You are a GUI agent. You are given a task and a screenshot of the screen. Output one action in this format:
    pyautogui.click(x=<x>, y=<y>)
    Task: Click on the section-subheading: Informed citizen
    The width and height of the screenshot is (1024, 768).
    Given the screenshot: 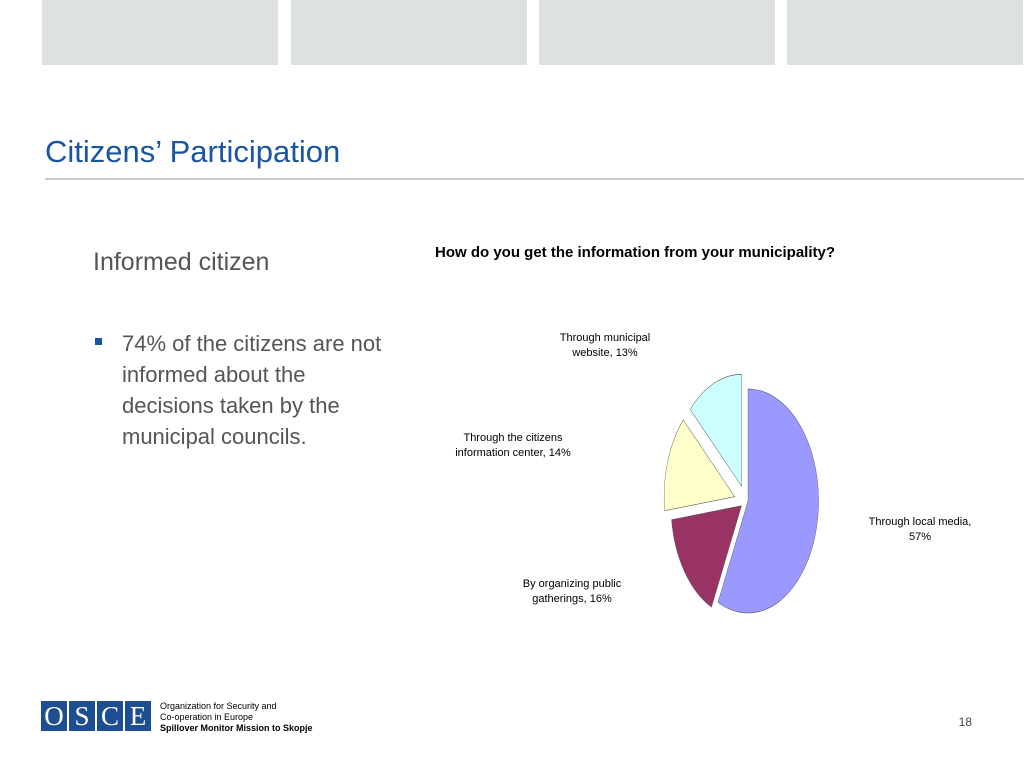 What is the action you would take?
    pyautogui.click(x=181, y=262)
    